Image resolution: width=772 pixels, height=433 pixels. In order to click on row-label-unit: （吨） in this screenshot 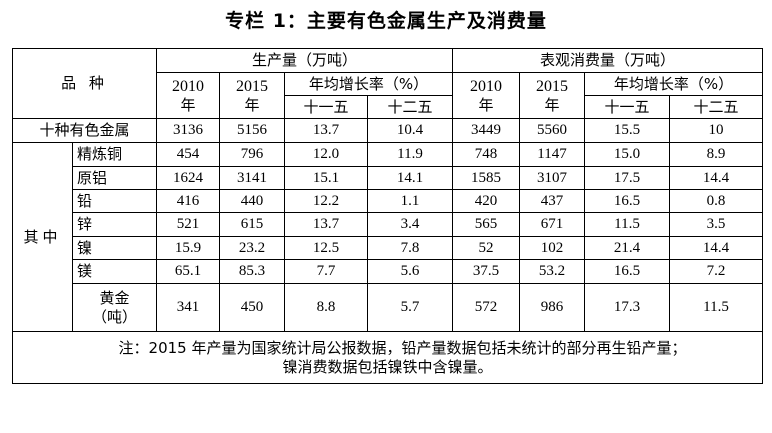, I will do `click(114, 316)`.